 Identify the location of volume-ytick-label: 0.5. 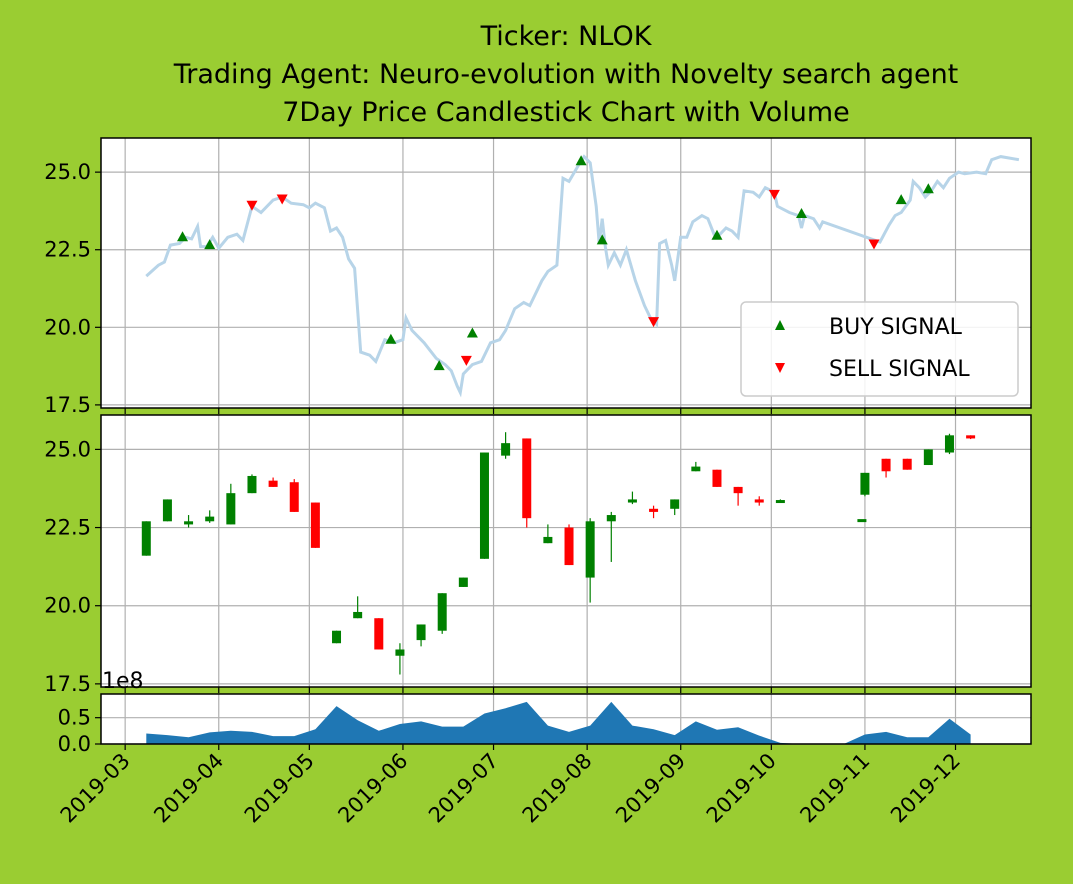
(74, 718).